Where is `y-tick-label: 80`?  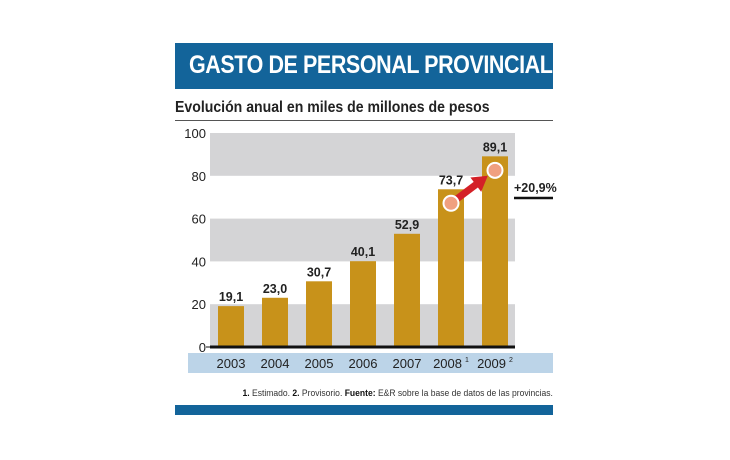 y-tick-label: 80 is located at coordinates (199, 176).